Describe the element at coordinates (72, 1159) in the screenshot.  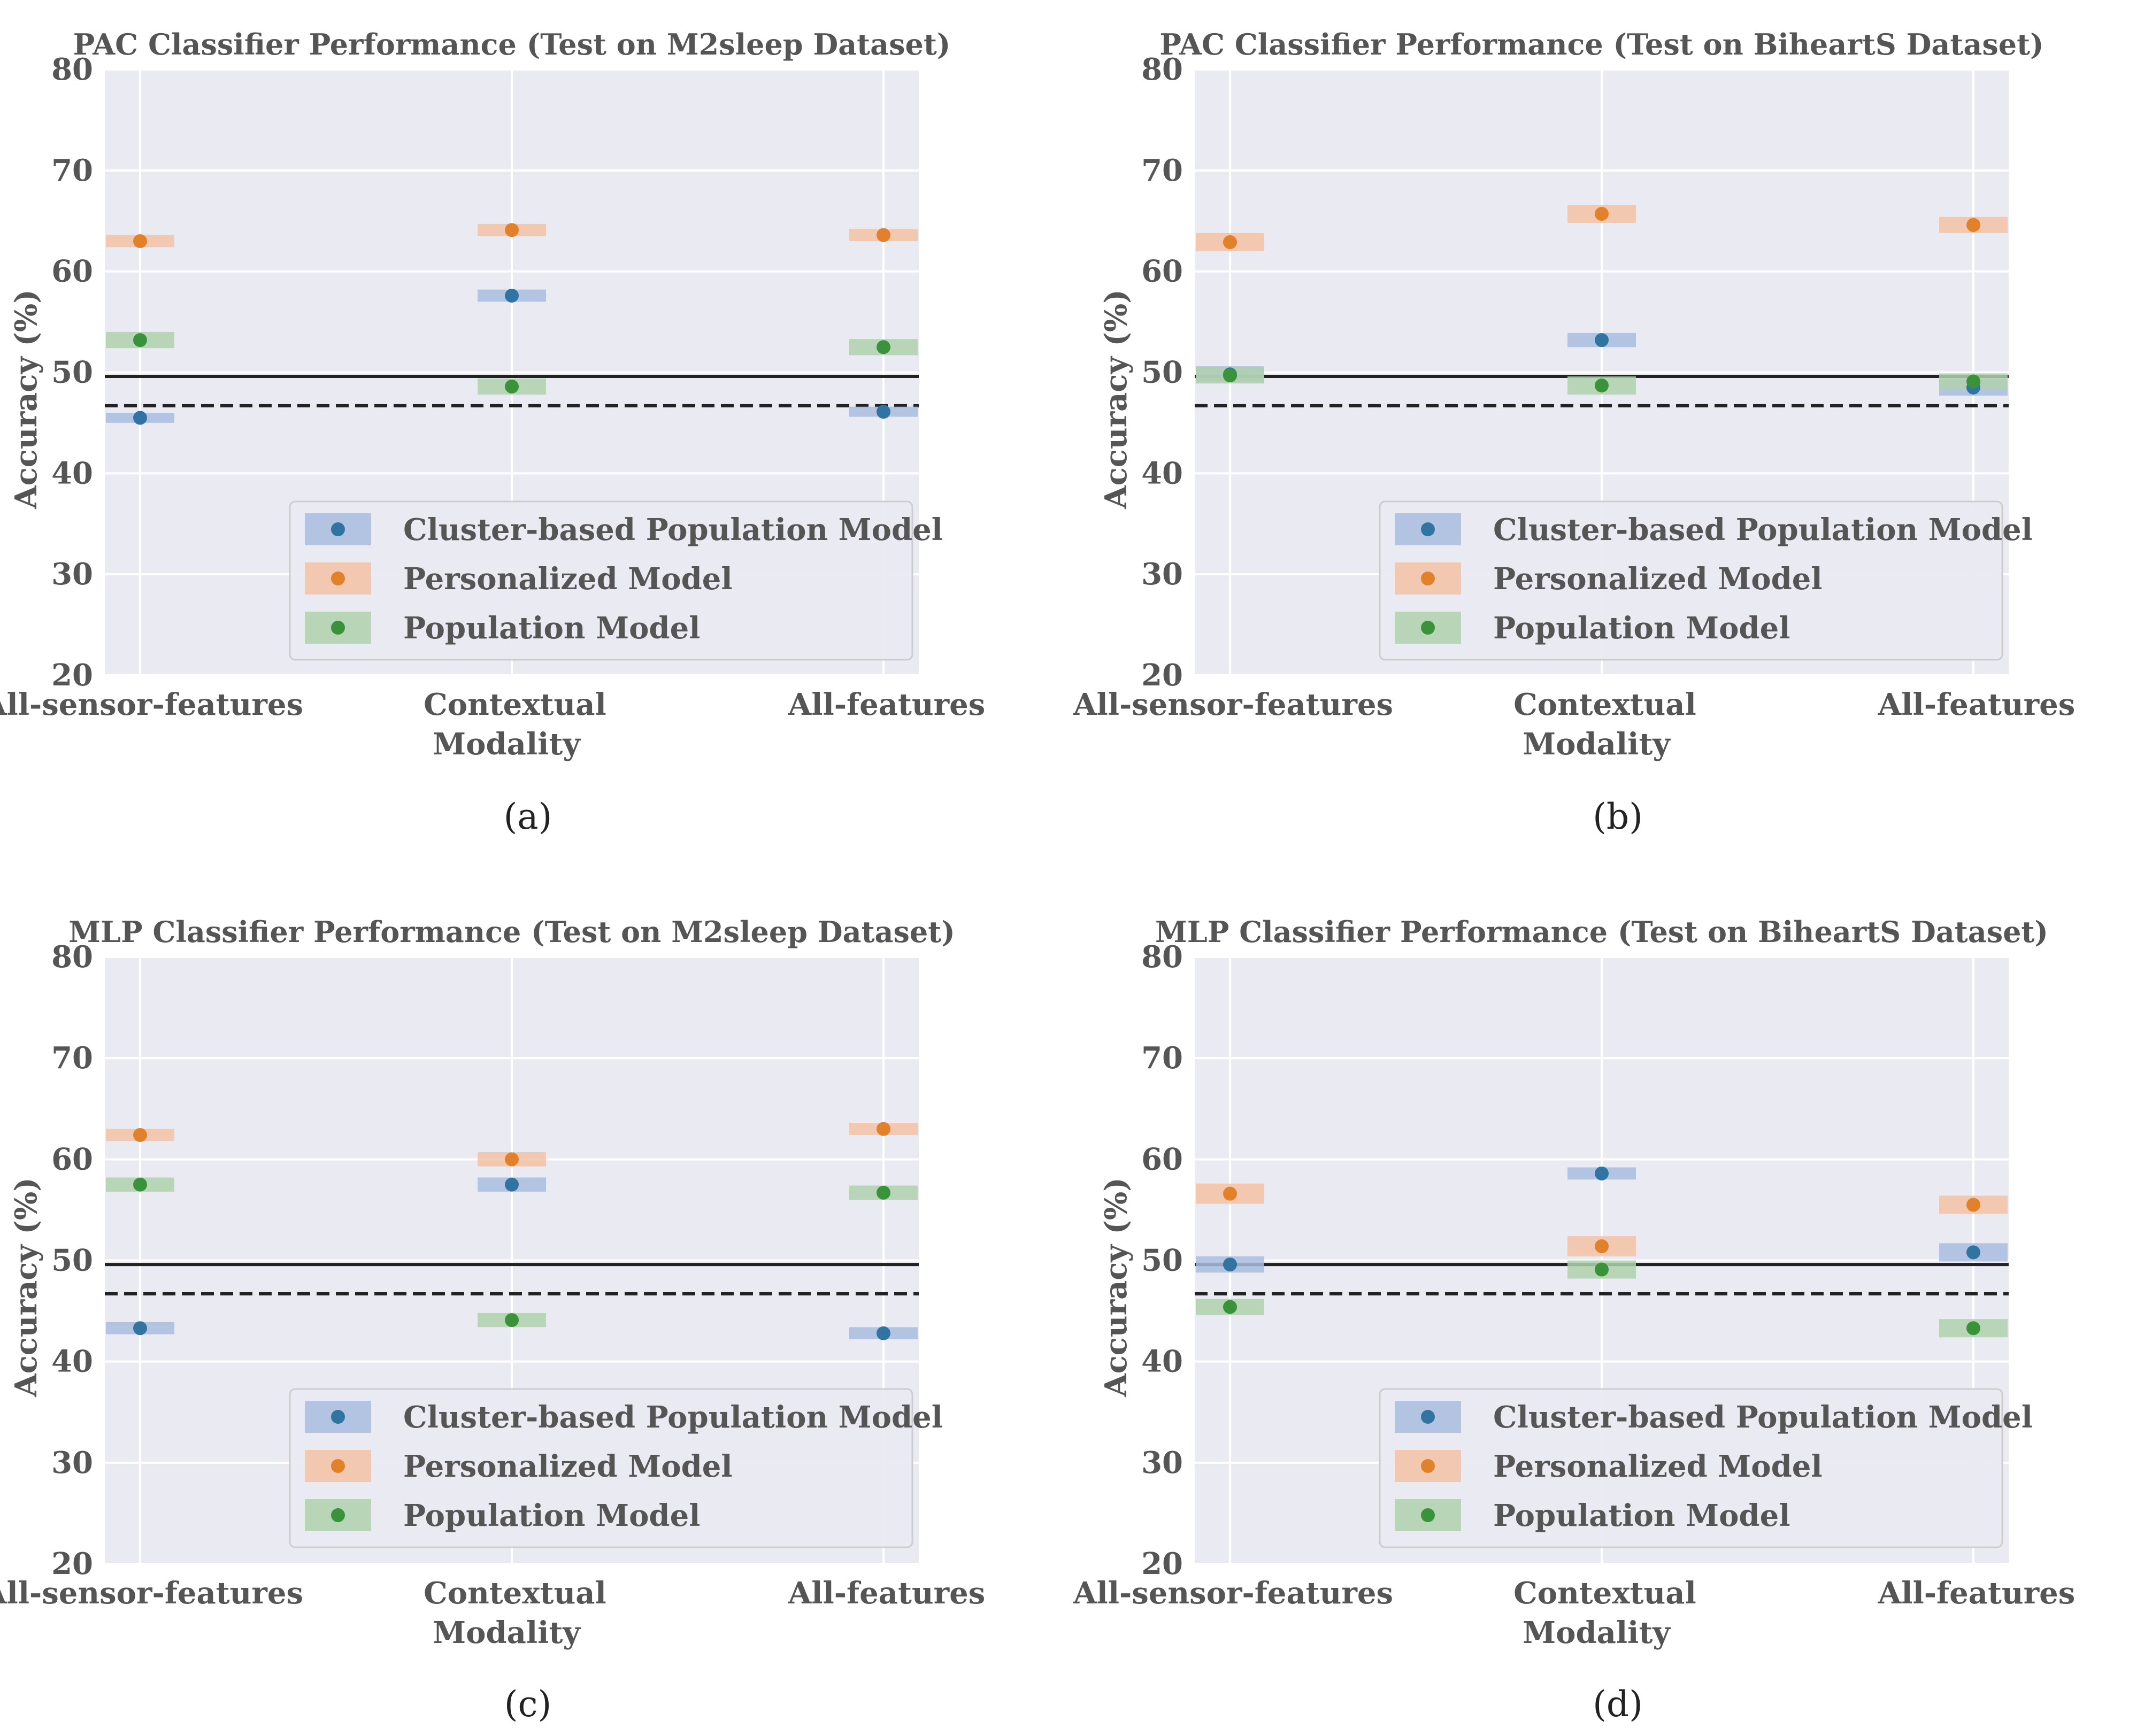
I see `chart-c-y-tick-label: 60` at that location.